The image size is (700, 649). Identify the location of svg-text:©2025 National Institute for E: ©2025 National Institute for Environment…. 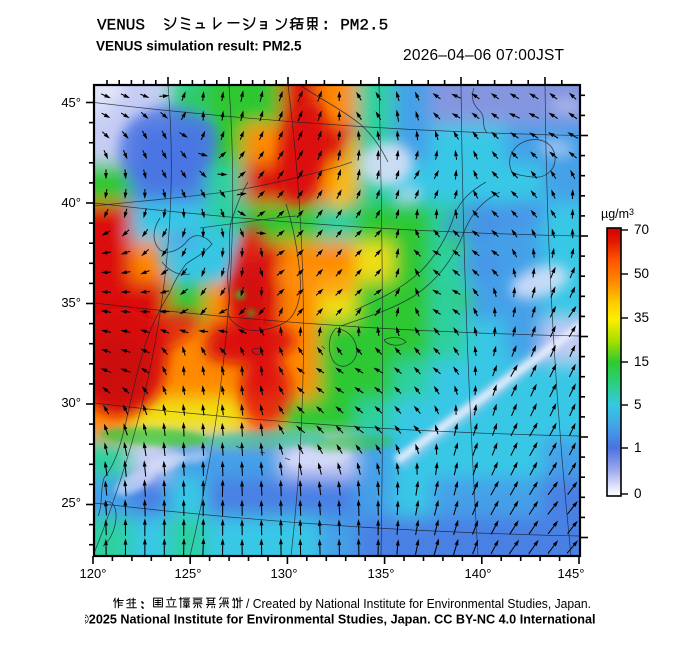
(340, 619).